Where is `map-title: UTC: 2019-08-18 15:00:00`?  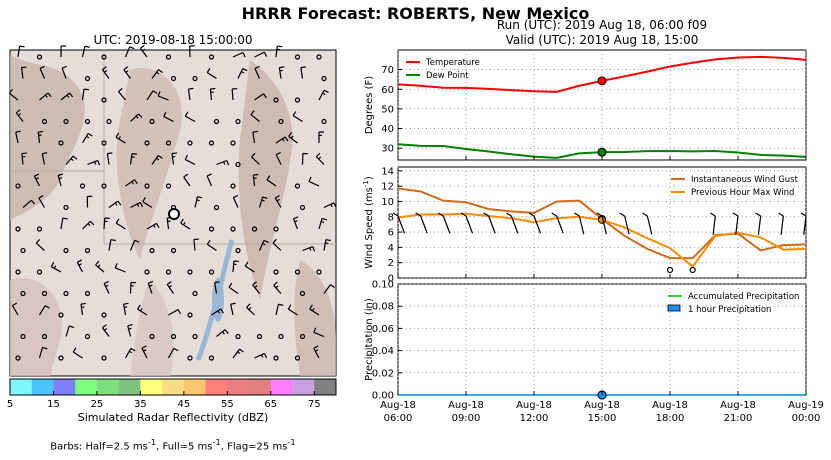
map-title: UTC: 2019-08-18 15:00:00 is located at coordinates (173, 40).